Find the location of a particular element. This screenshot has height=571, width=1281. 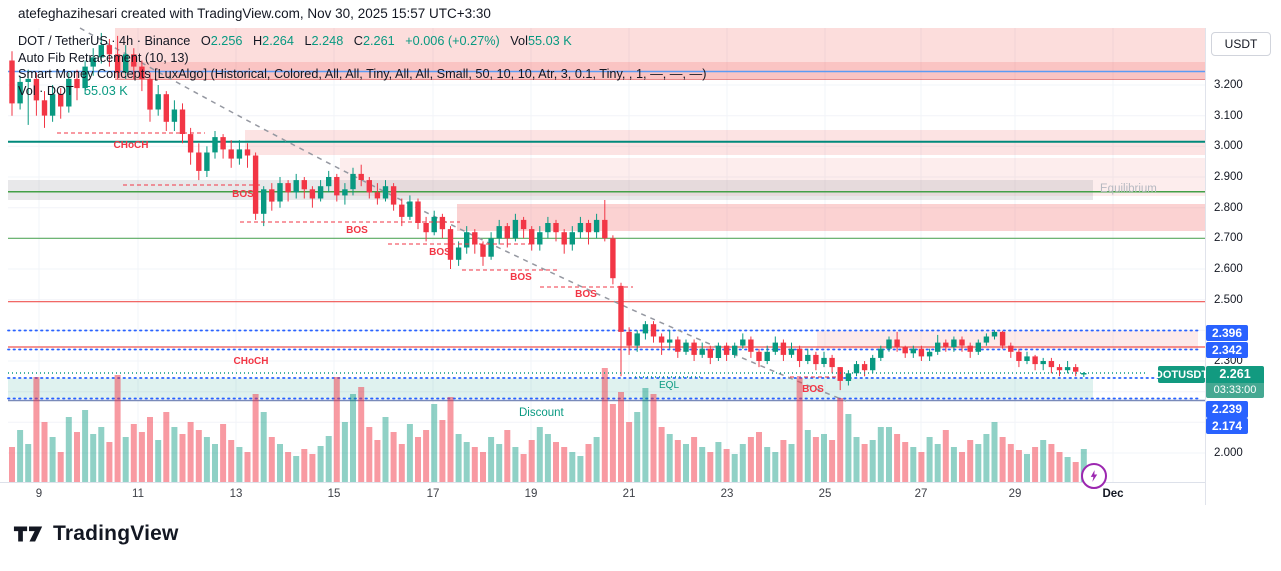

zone-label-eql: EQL is located at coordinates (669, 385).